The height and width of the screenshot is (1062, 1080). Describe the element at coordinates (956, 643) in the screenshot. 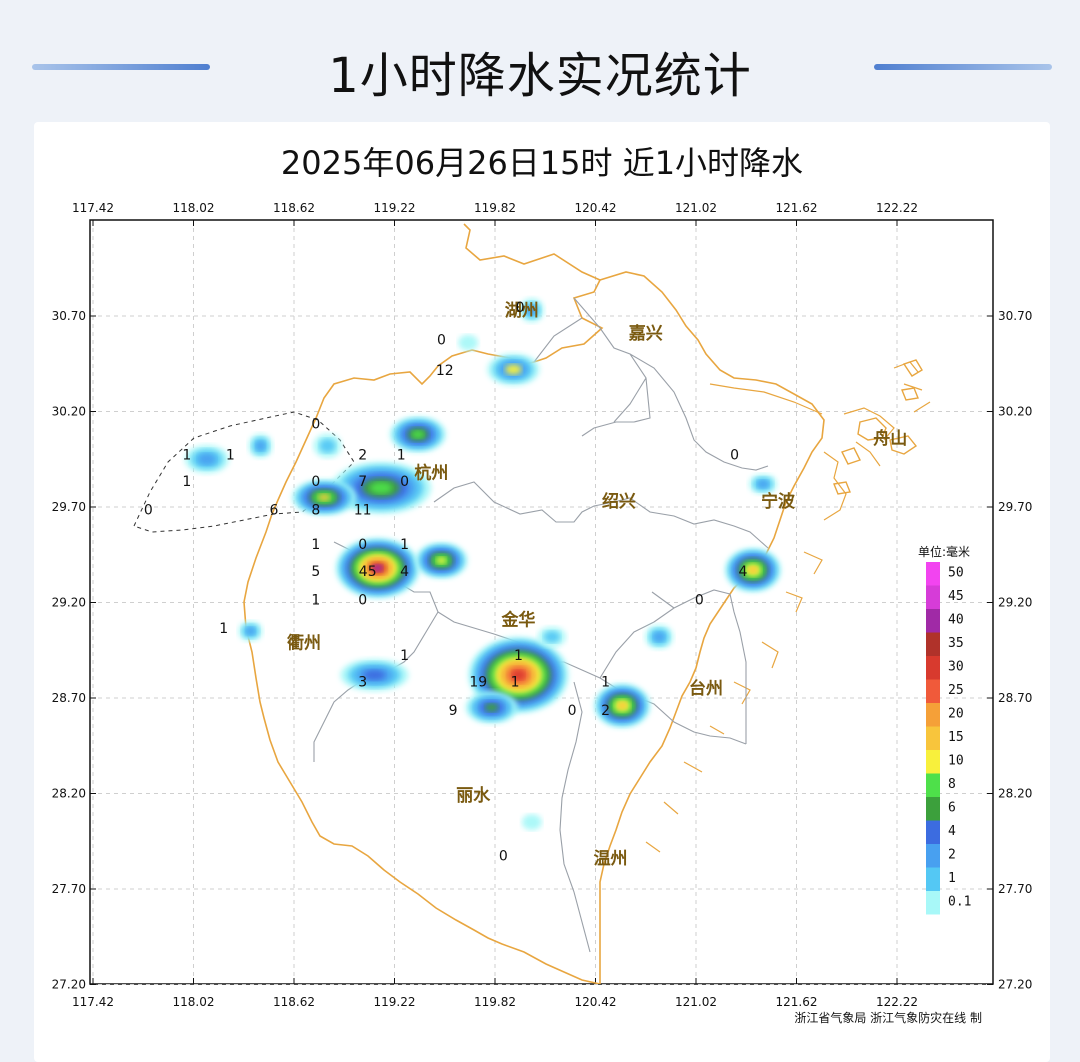

I see `legend-label: 35` at that location.